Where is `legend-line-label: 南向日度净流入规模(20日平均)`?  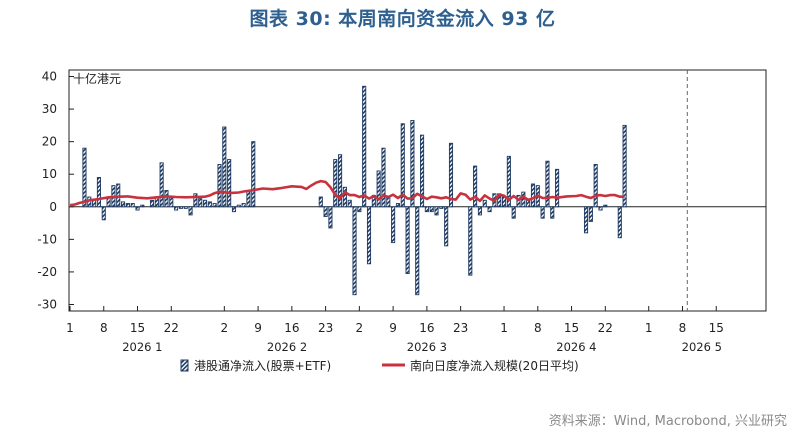 legend-line-label: 南向日度净流入规模(20日平均) is located at coordinates (494, 365).